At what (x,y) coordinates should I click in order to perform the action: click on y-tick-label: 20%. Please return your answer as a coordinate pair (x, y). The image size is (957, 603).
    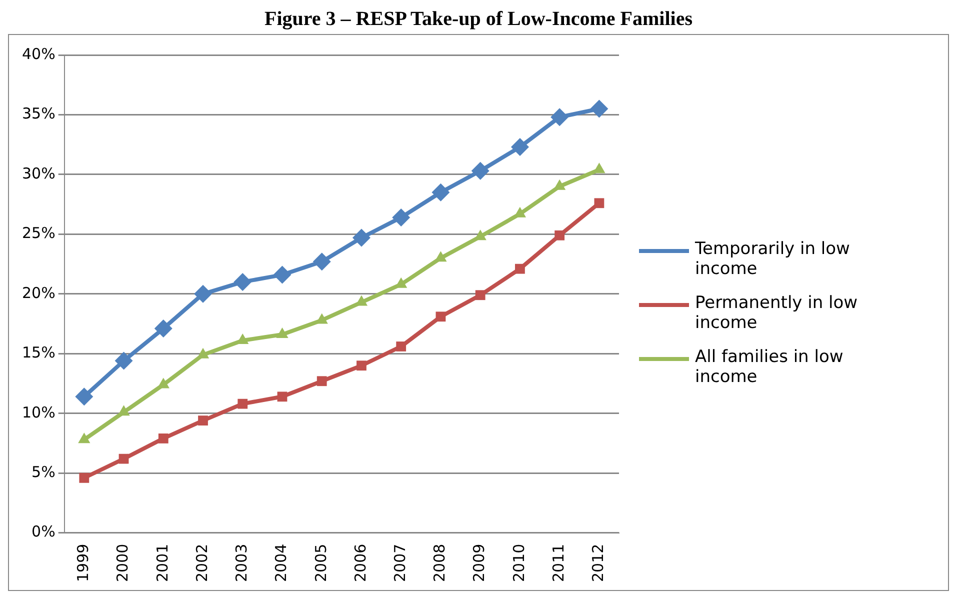
    Looking at the image, I should click on (39, 293).